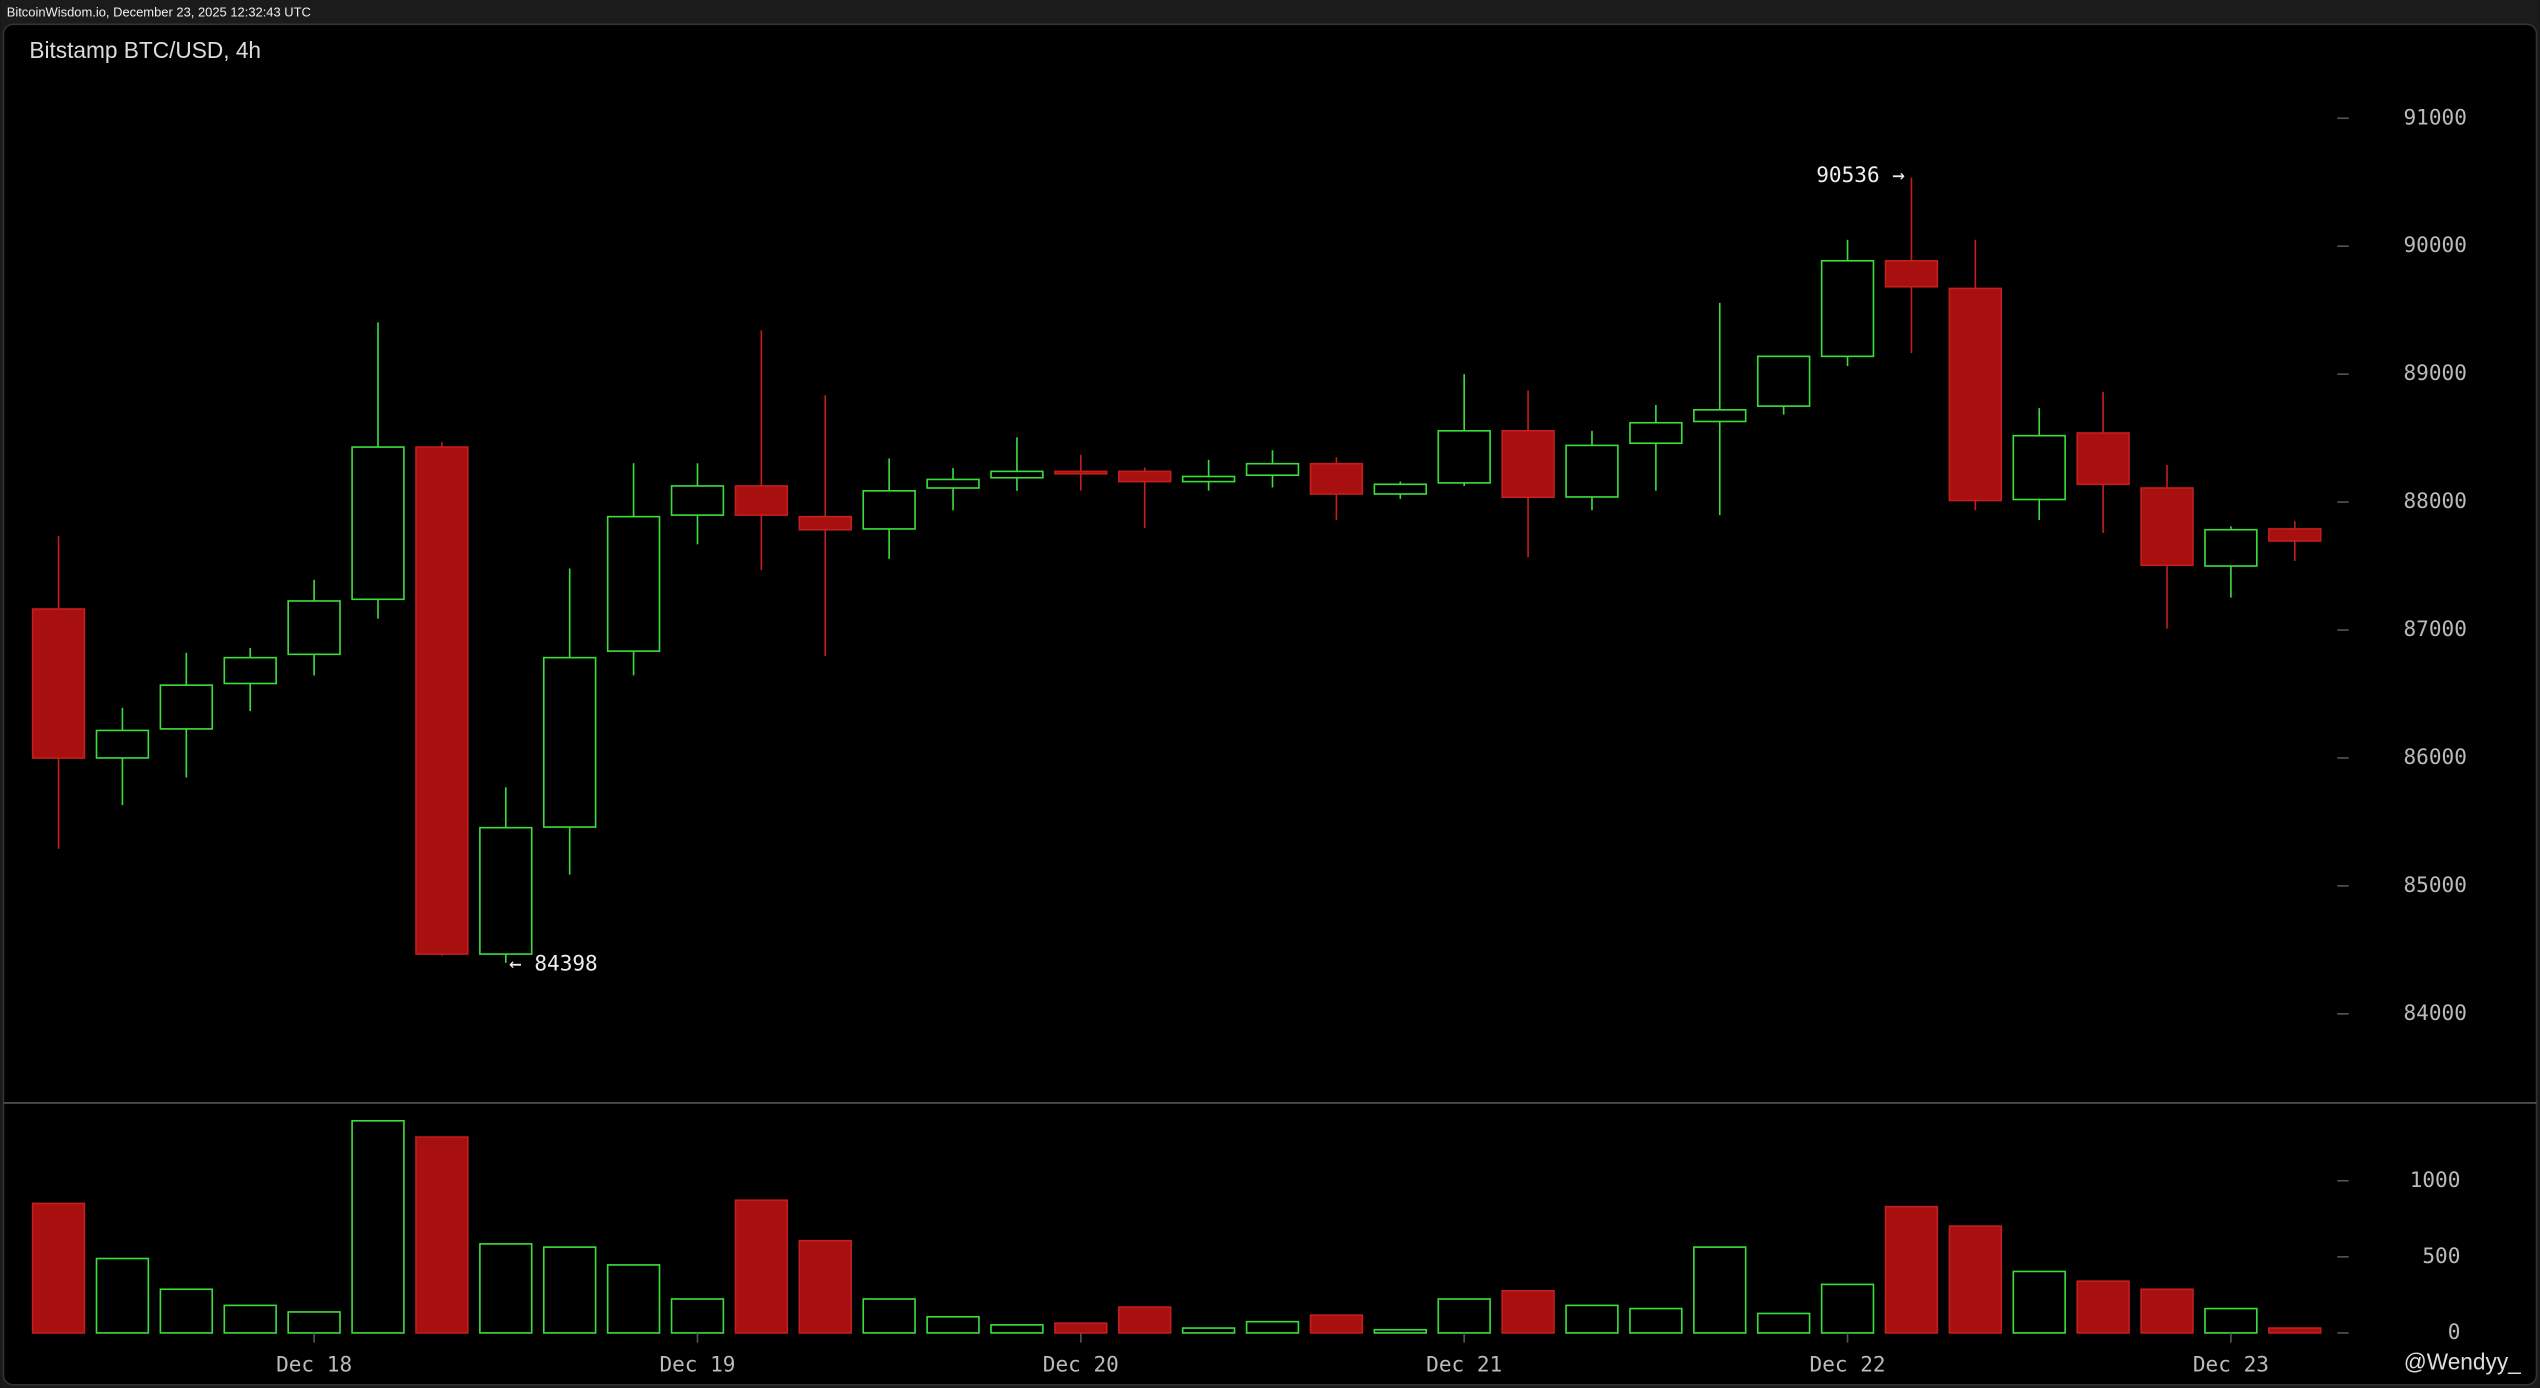 This screenshot has height=1388, width=2540. I want to click on x-tick-label: Dec 21, so click(1464, 1363).